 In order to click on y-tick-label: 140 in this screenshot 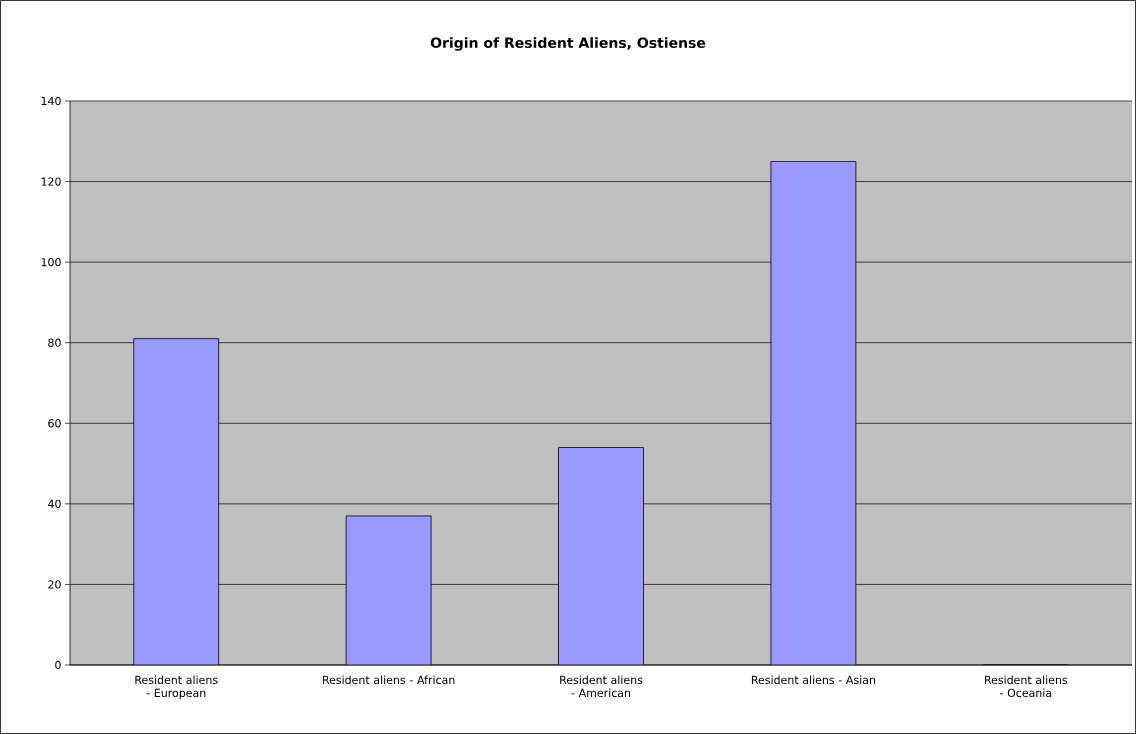, I will do `click(51, 101)`.